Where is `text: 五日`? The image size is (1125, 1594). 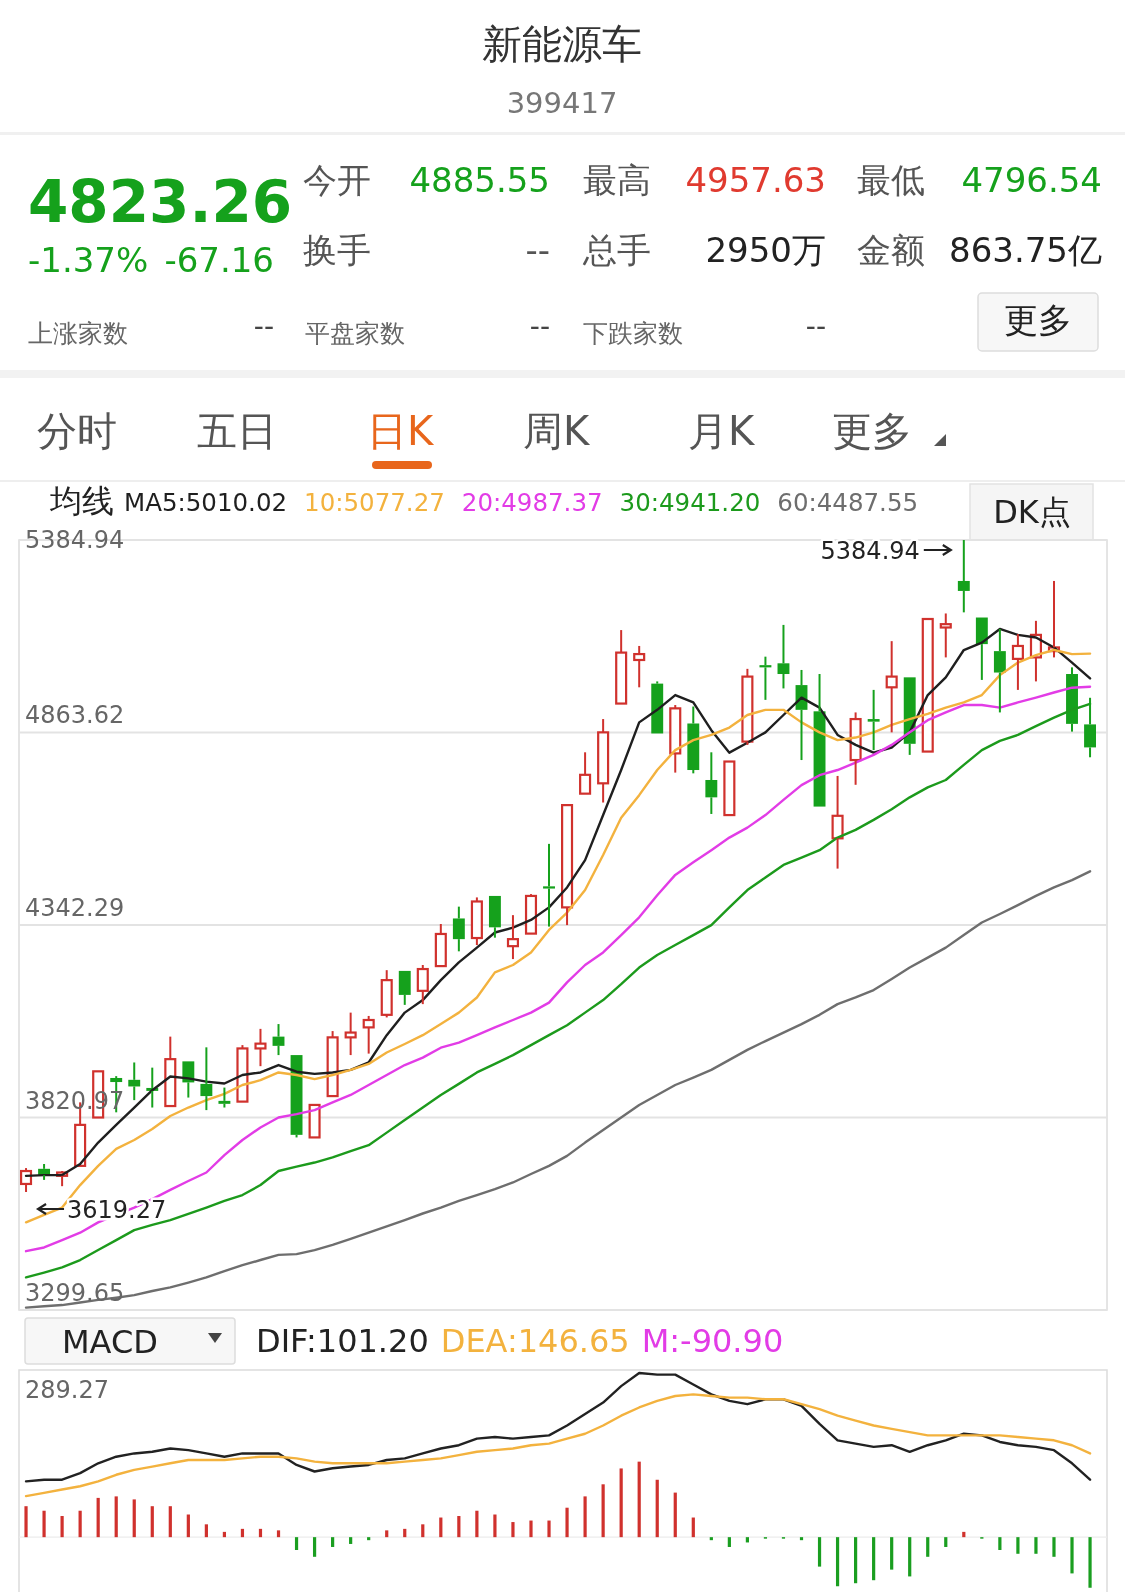
text: 五日 is located at coordinates (237, 431).